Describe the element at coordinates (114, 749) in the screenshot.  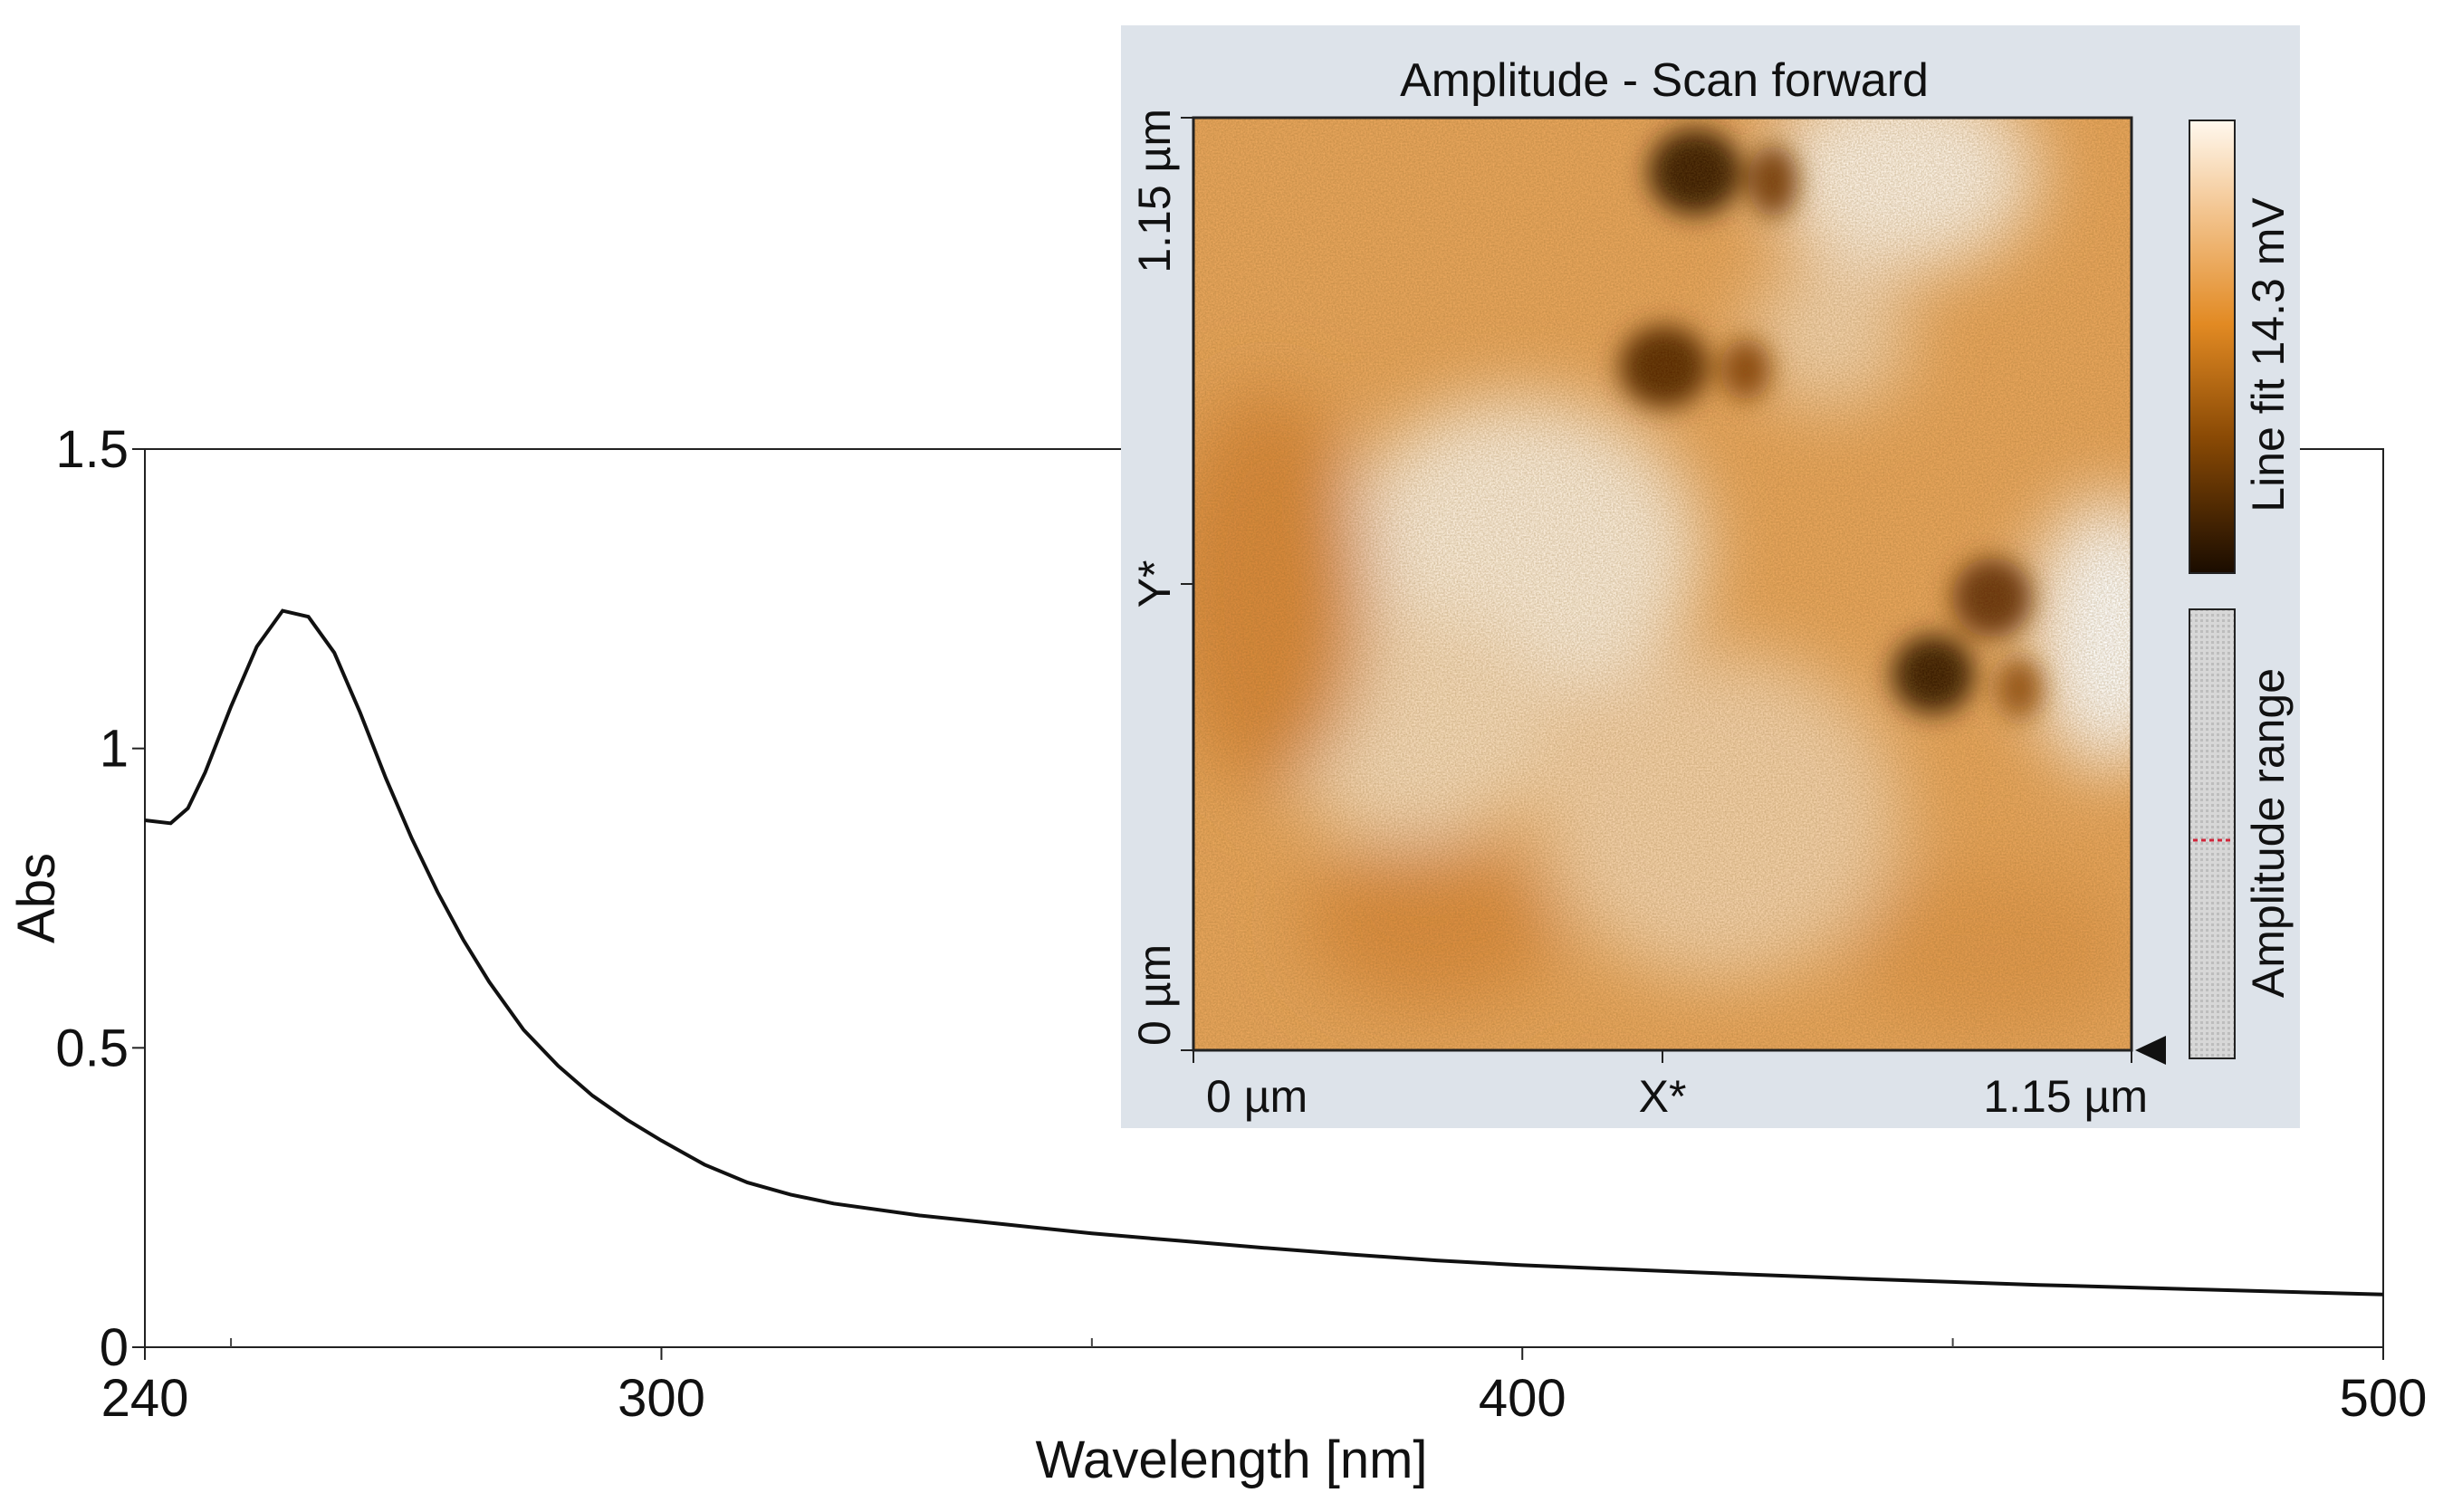
I see `y-tick-label: 1` at that location.